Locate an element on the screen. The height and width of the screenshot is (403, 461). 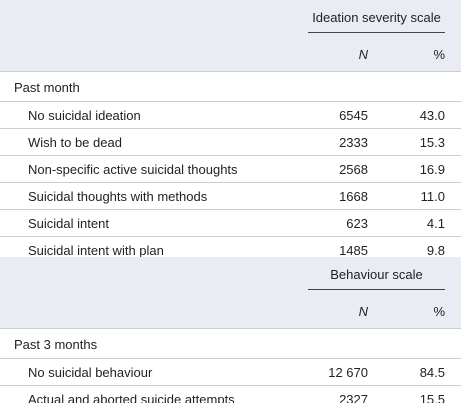
n-value: 623 is located at coordinates (357, 223).